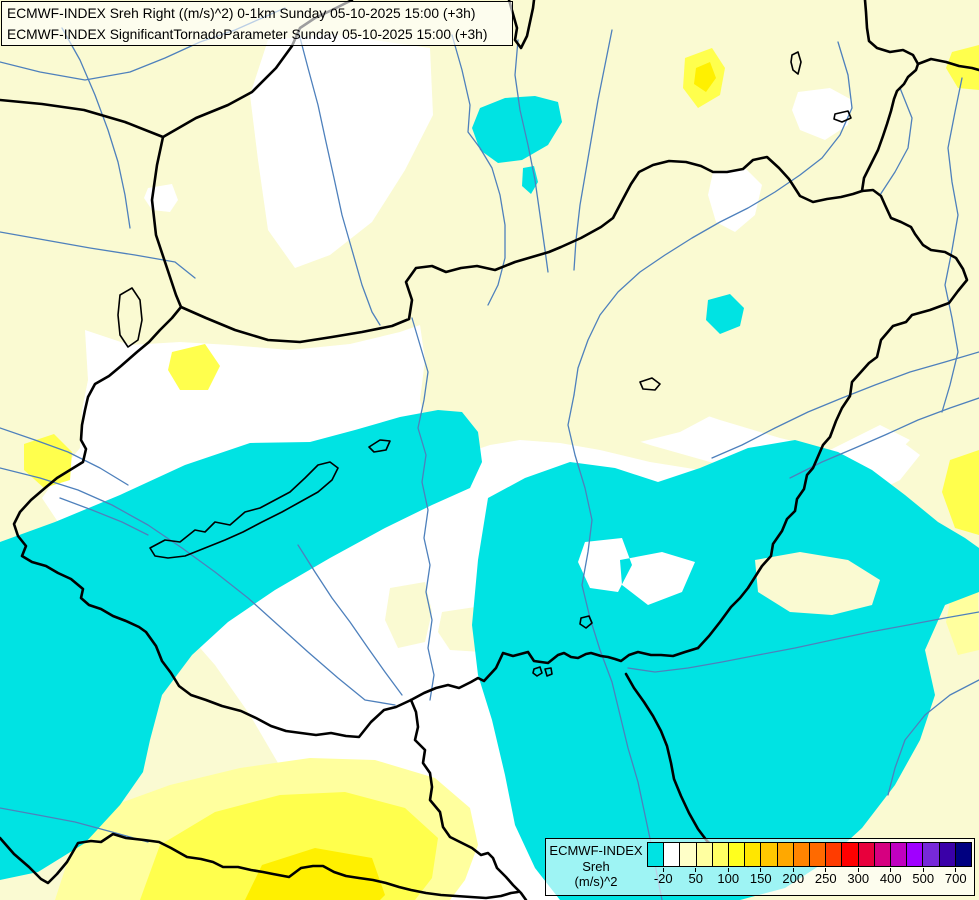 The image size is (979, 900). I want to click on legend-tick-label: 50, so click(695, 878).